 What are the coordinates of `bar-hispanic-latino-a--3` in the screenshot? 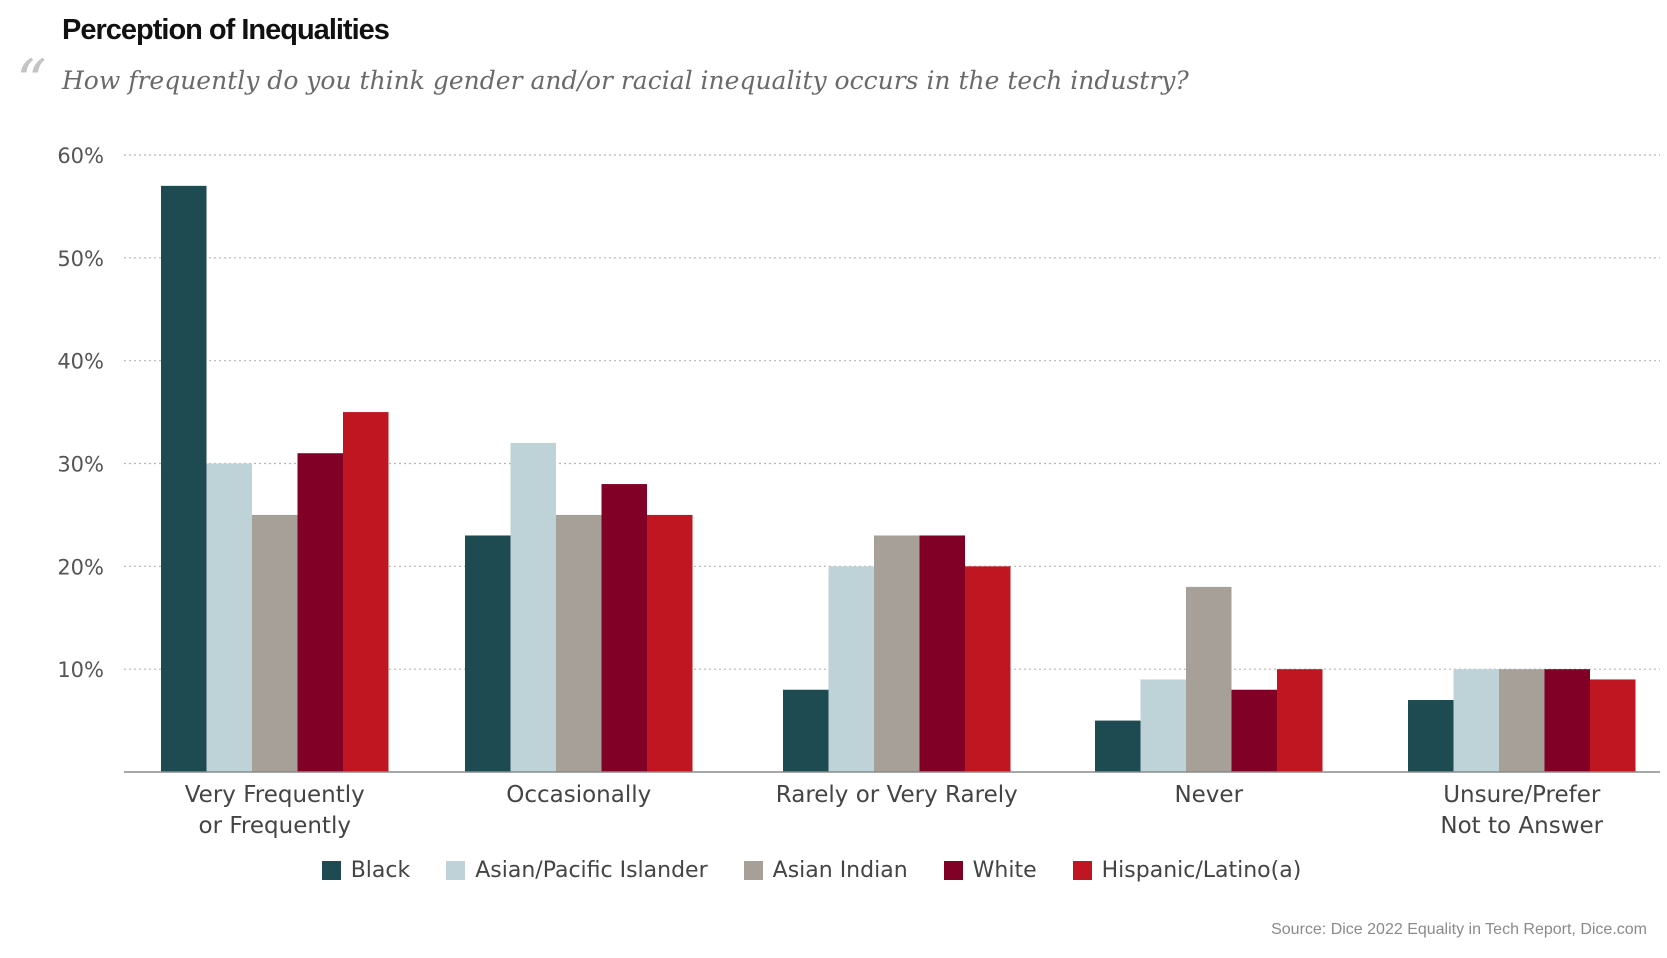 It's located at (1300, 720).